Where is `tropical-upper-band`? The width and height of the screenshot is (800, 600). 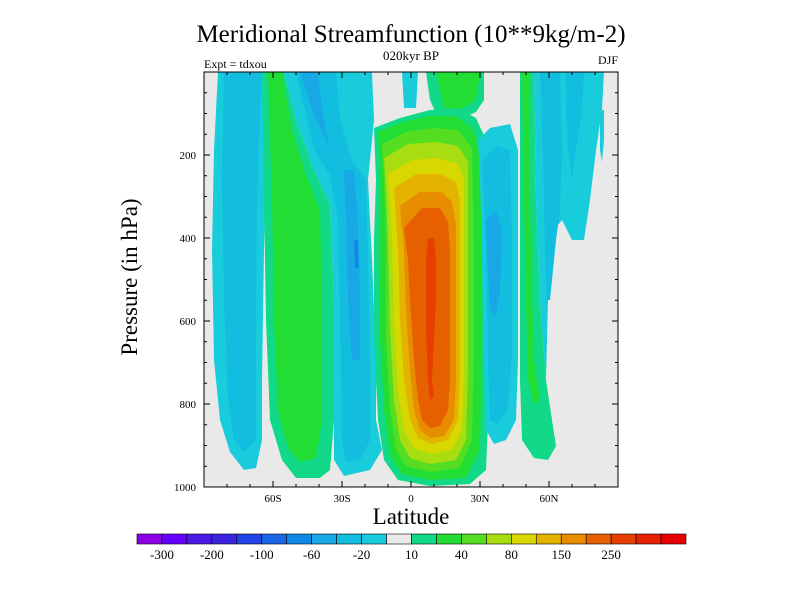
tropical-upper-band is located at coordinates (410, 90).